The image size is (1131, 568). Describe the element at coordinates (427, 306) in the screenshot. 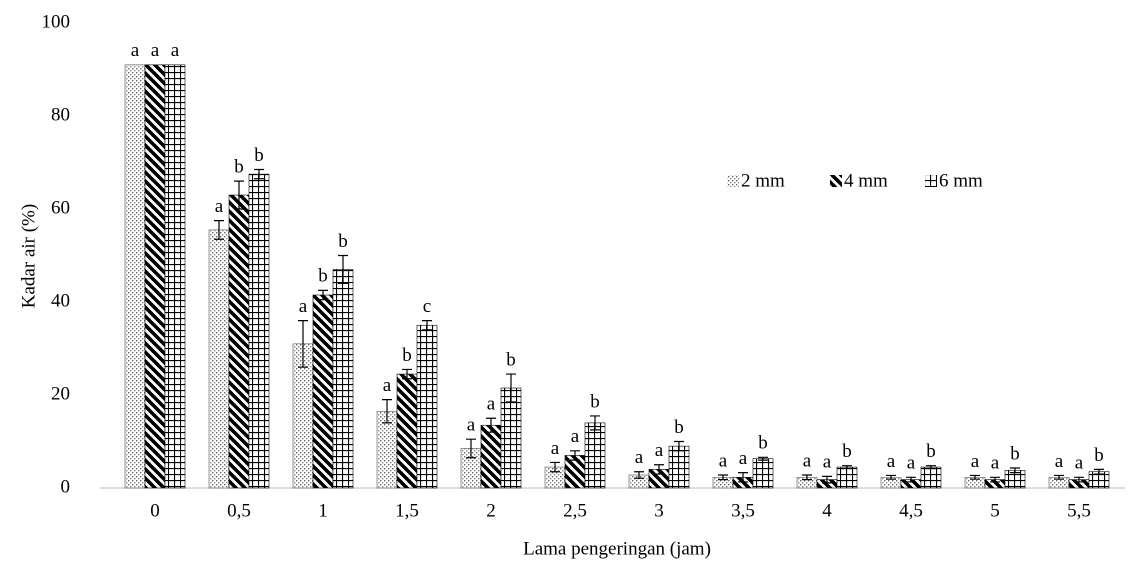

I see `significance-letter: c` at that location.